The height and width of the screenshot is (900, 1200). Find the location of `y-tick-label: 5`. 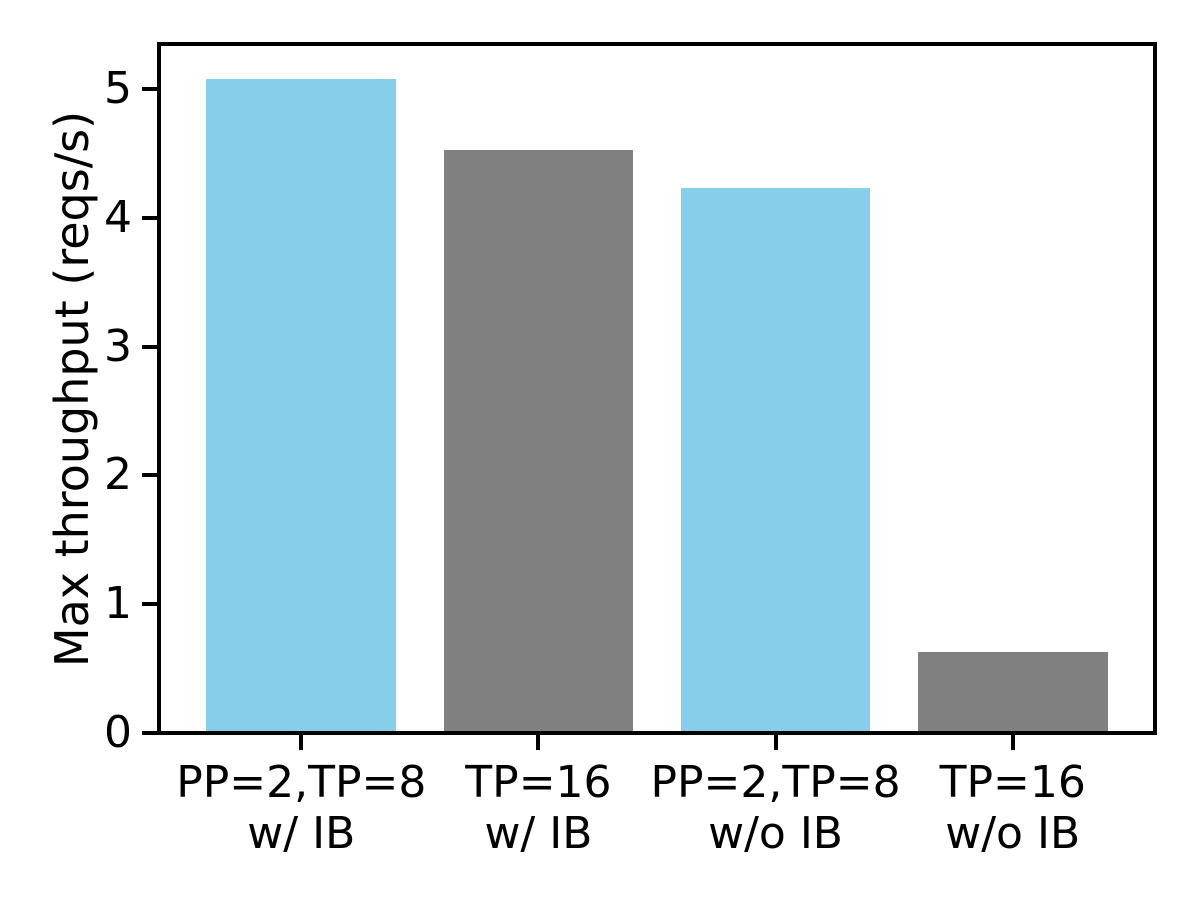

y-tick-label: 5 is located at coordinates (118, 89).